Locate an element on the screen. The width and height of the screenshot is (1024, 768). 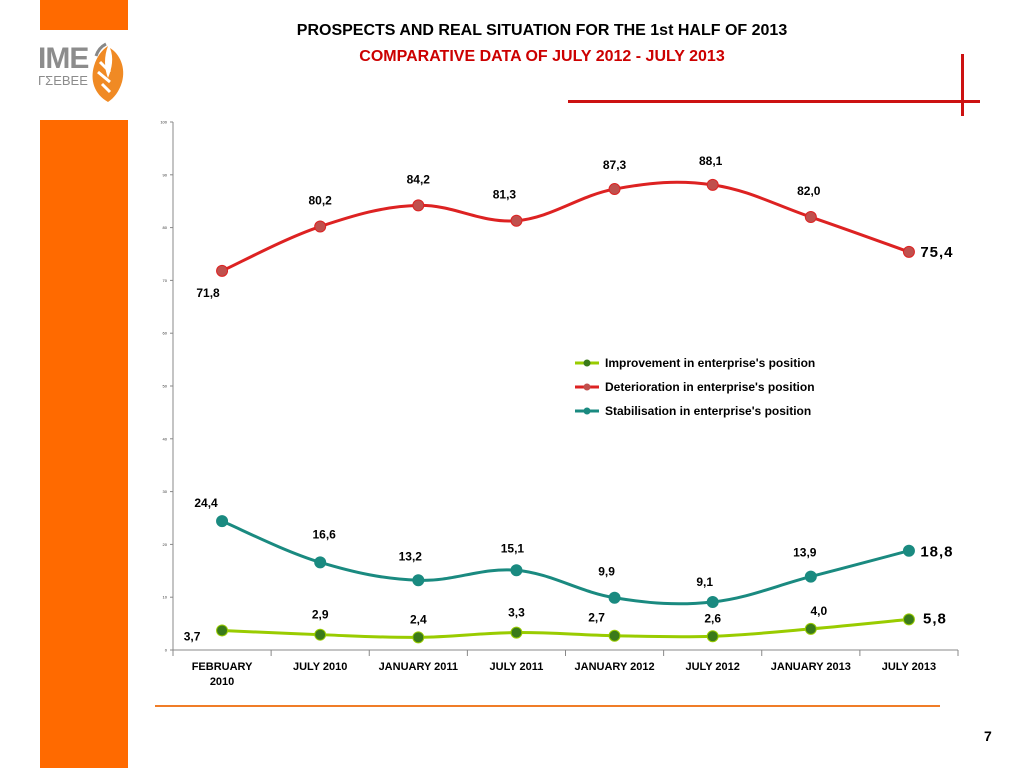
data-label: 15,1 is located at coordinates (513, 548).